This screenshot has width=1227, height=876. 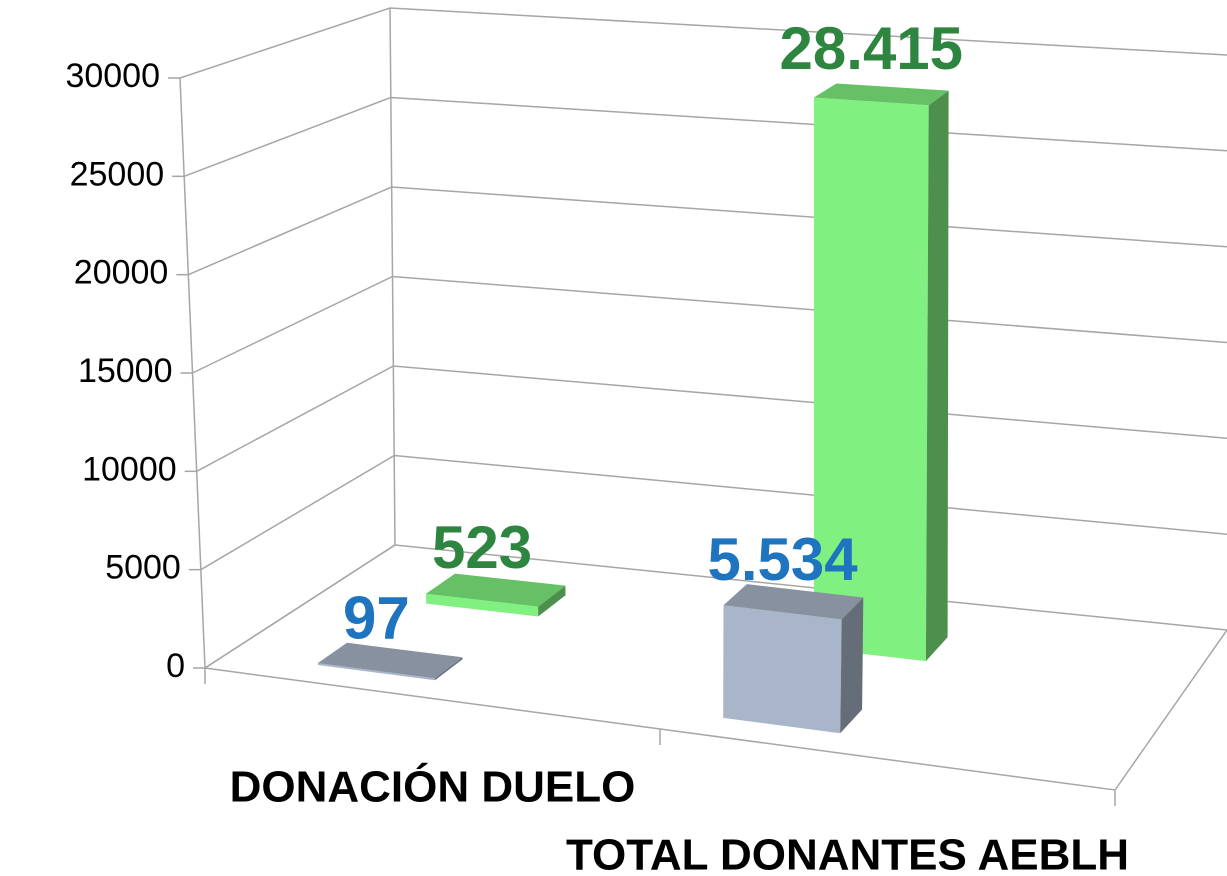 What do you see at coordinates (117, 174) in the screenshot?
I see `y-tick-label: 25000` at bounding box center [117, 174].